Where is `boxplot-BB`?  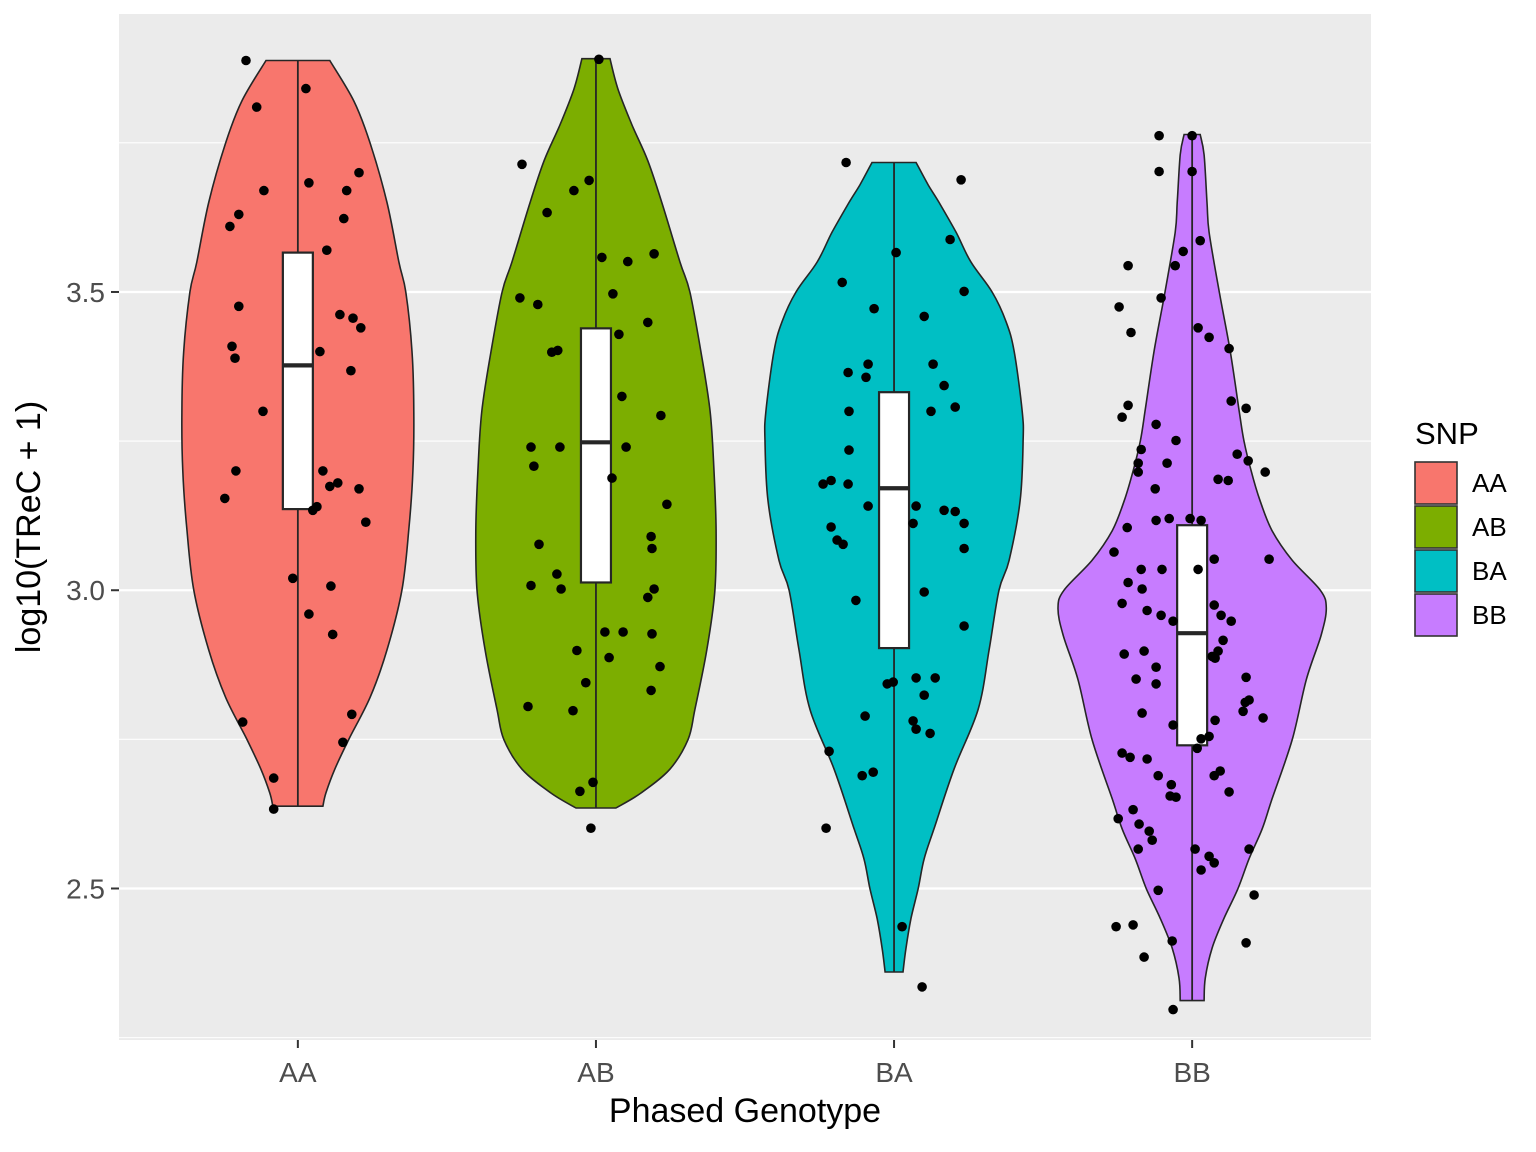
boxplot-BB is located at coordinates (1192, 567).